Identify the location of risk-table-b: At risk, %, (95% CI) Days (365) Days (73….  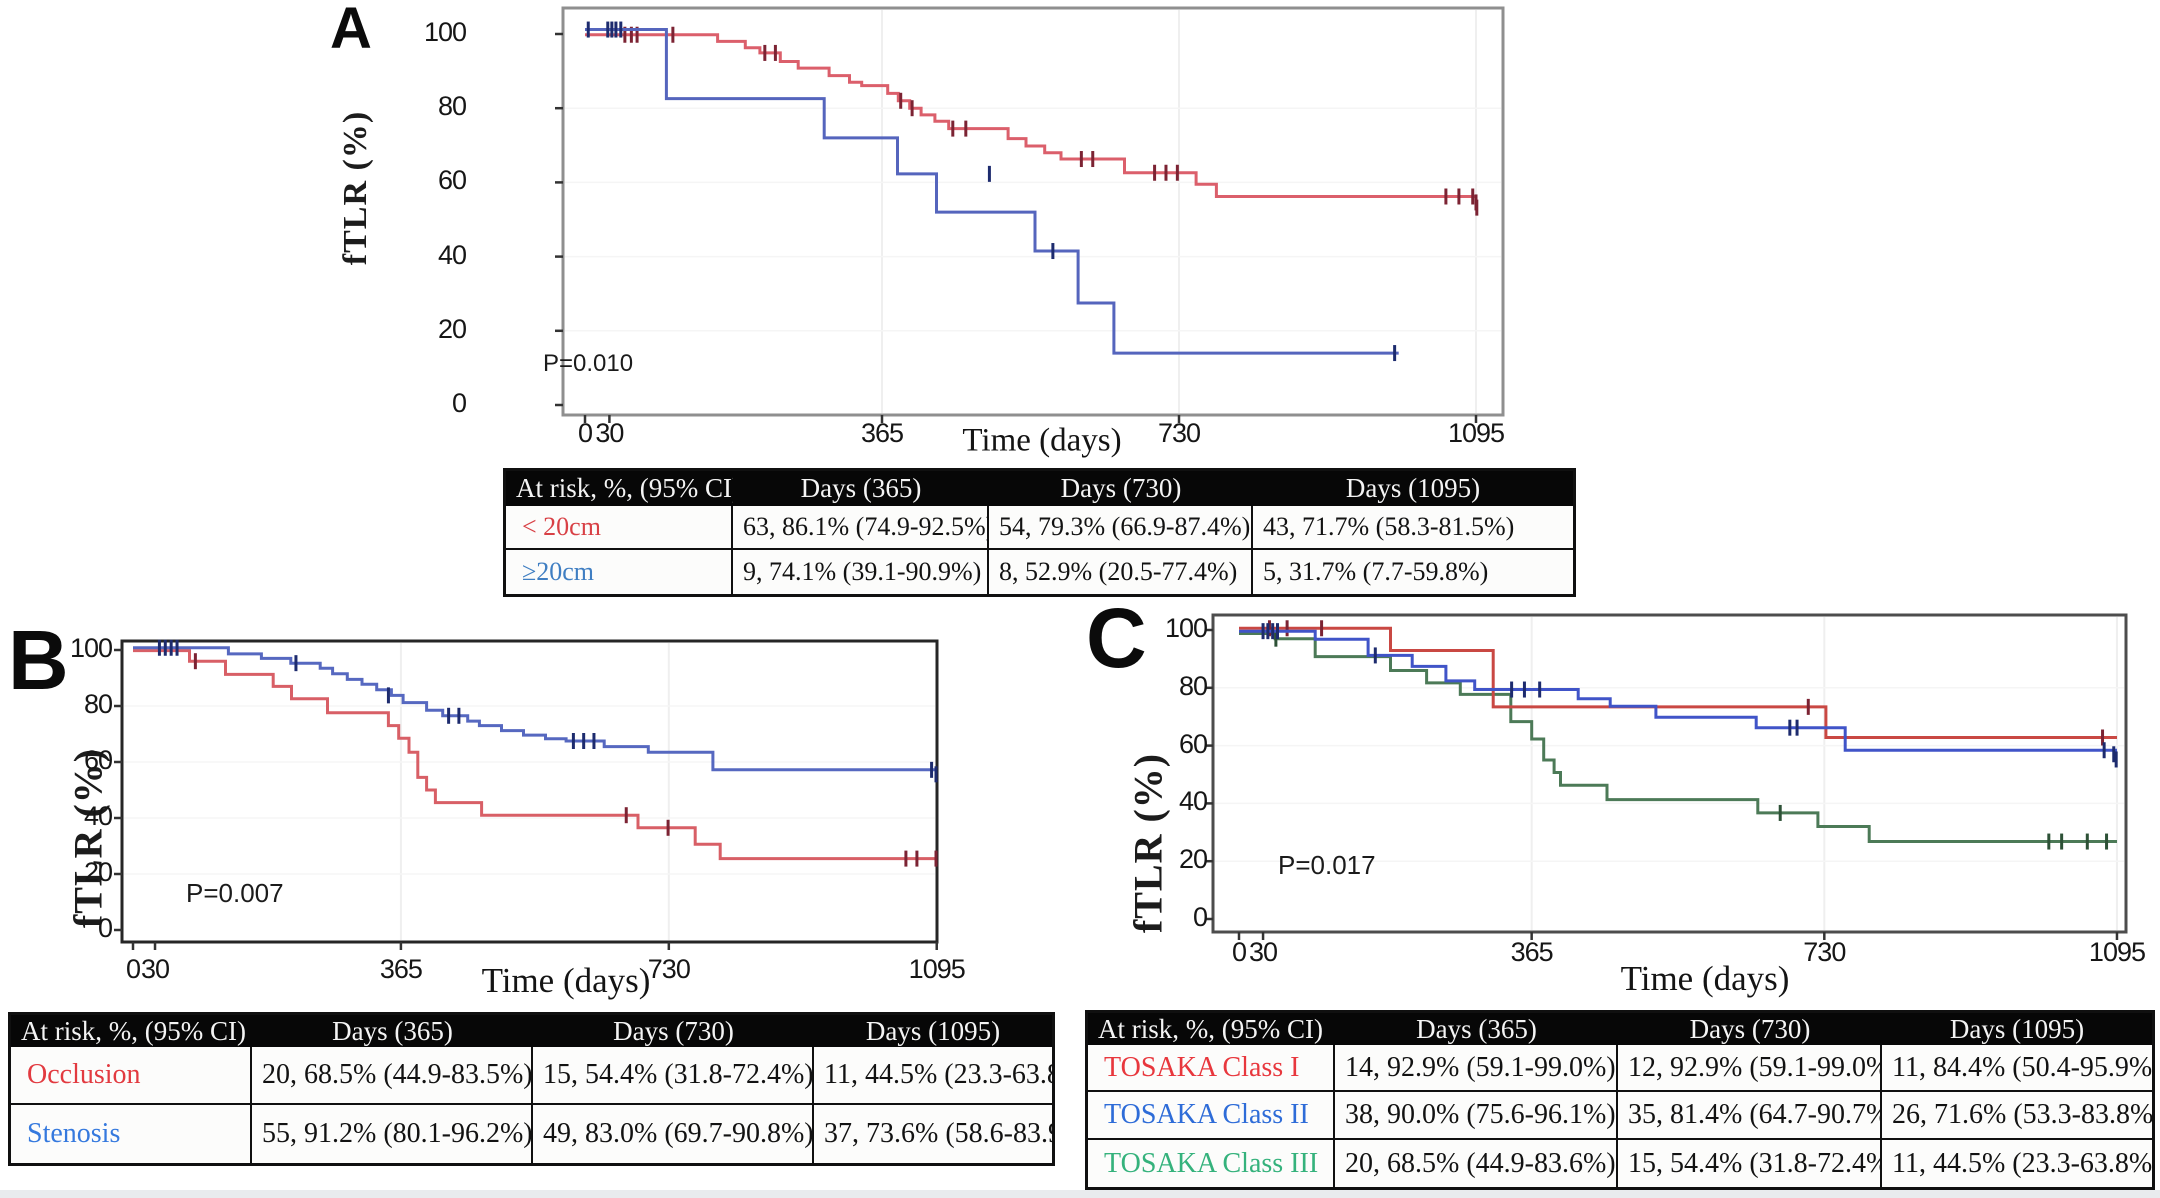
(531, 1089).